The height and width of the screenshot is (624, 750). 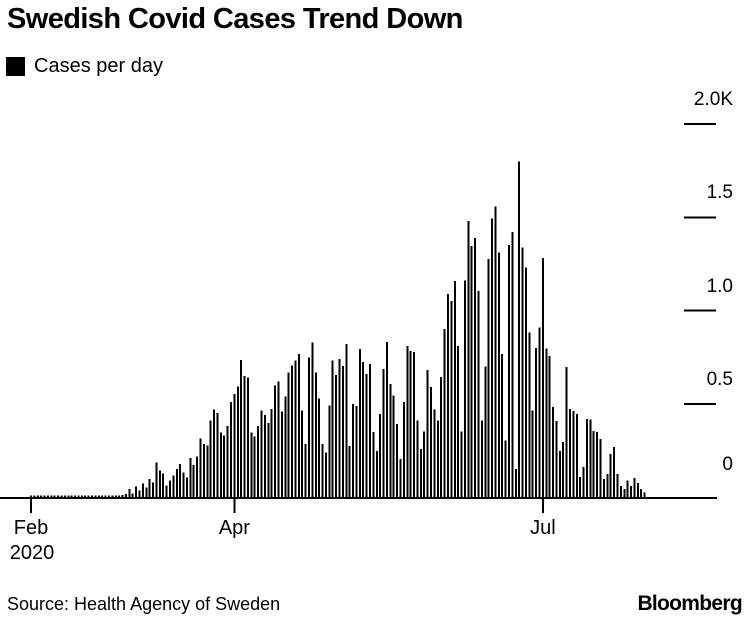 I want to click on y-axis-label: 0, so click(x=727, y=464).